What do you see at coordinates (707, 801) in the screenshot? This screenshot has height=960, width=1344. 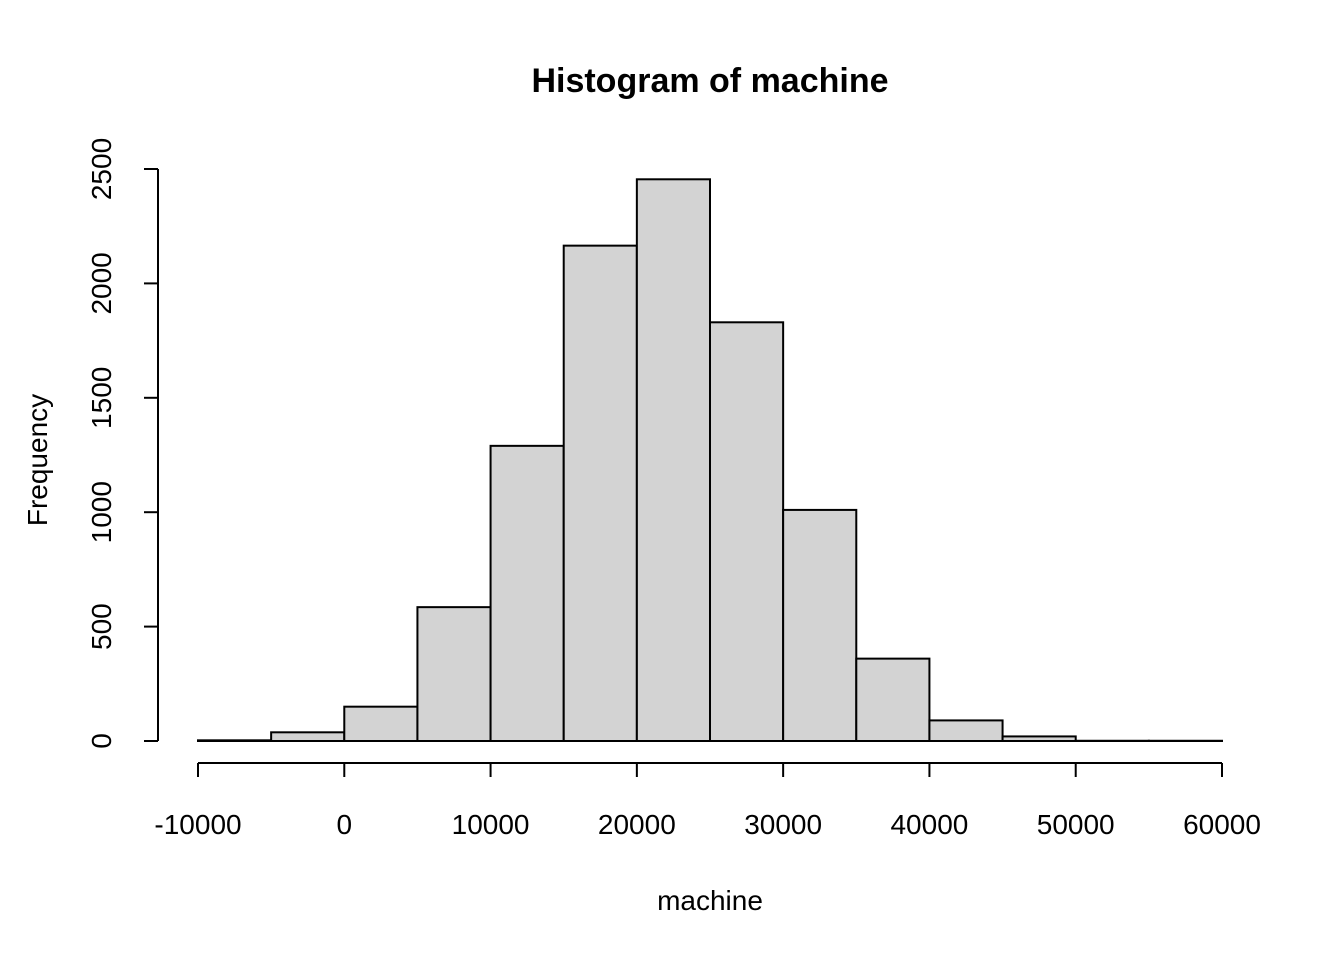 I see `x-axis: -10000 0 10000 20000 30000 40000 50000 60000` at bounding box center [707, 801].